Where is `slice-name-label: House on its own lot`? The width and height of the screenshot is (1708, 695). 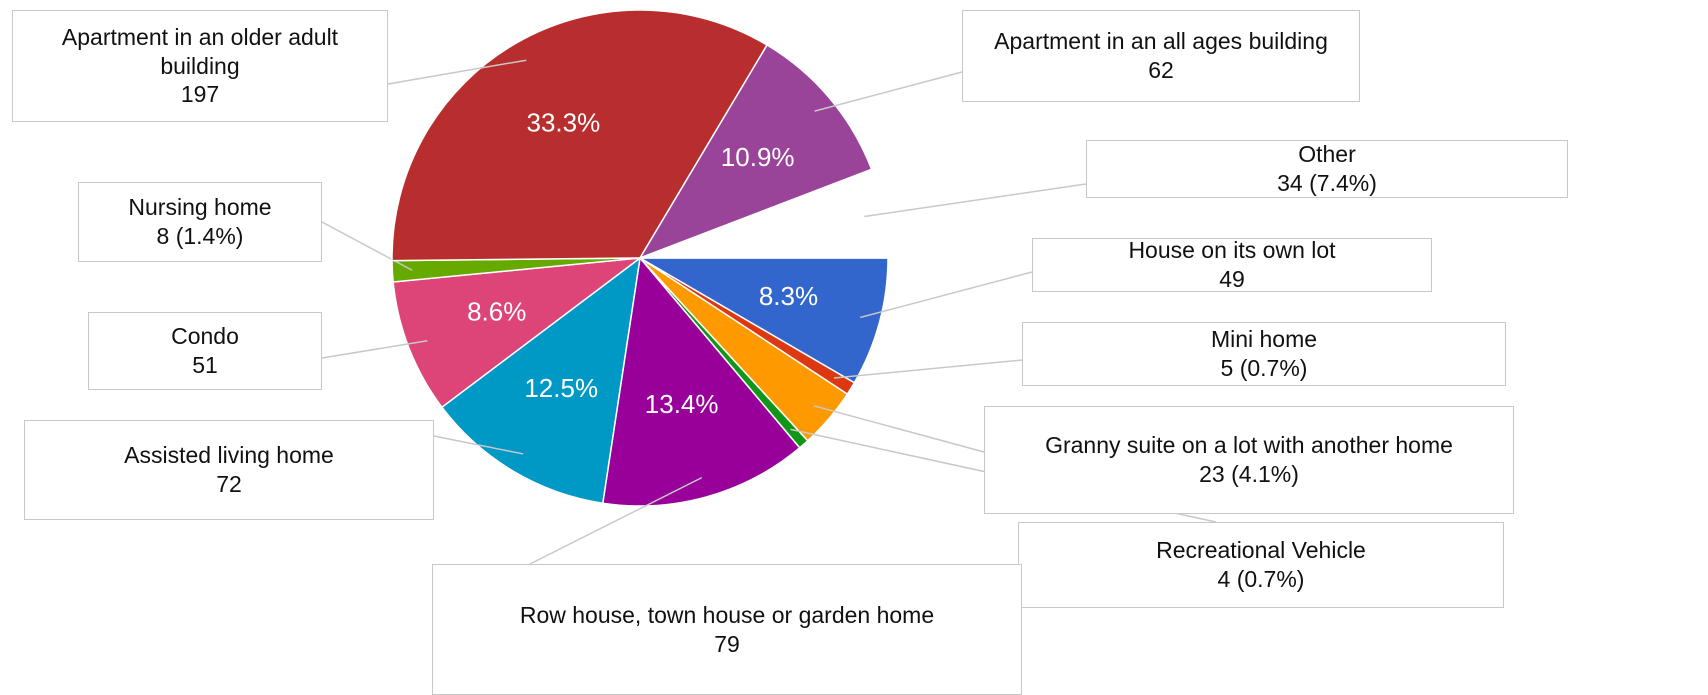
slice-name-label: House on its own lot is located at coordinates (1232, 250).